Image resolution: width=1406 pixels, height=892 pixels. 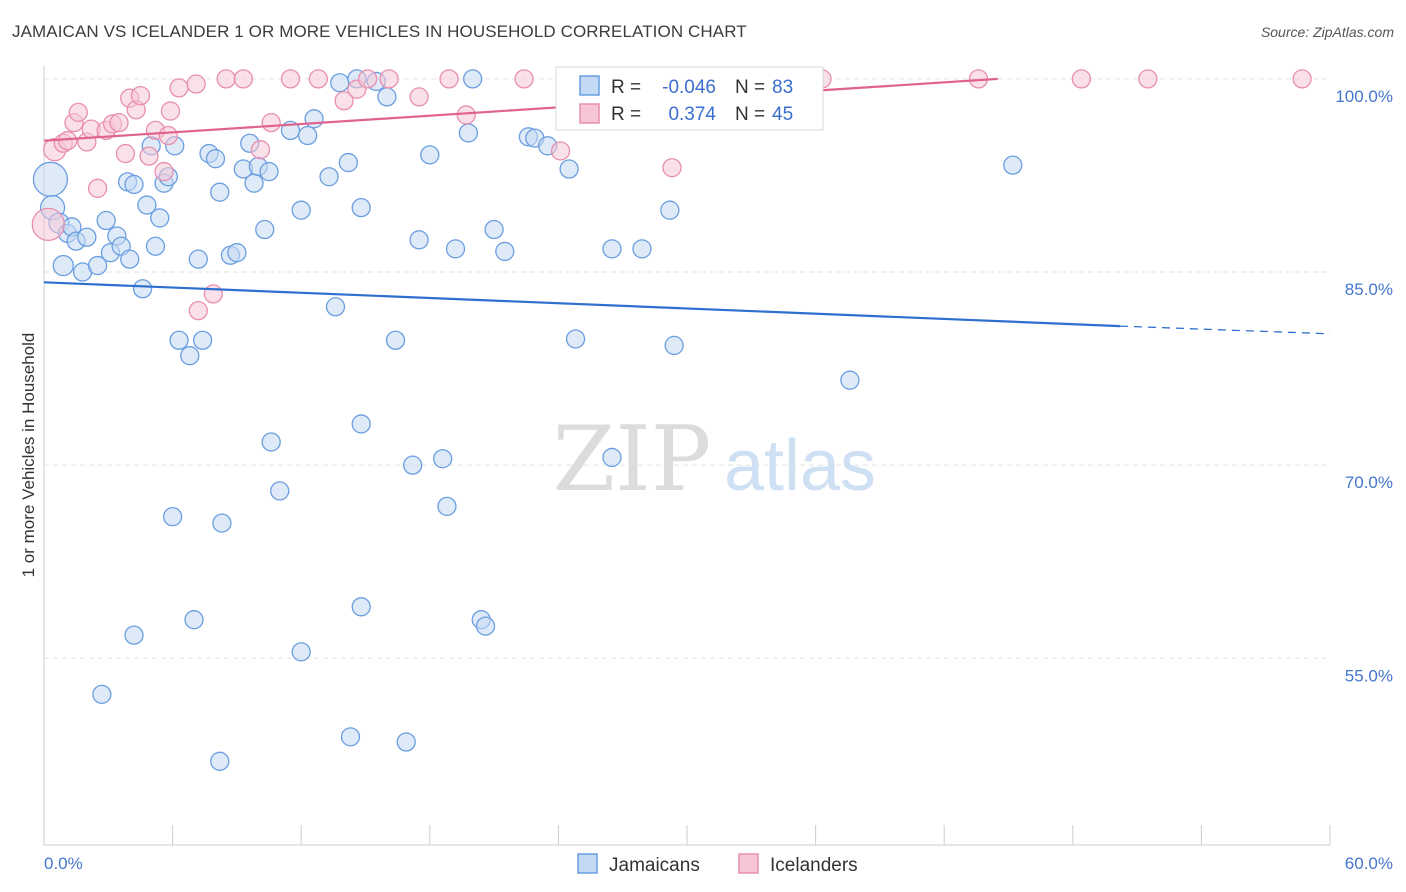 What do you see at coordinates (632, 459) in the screenshot?
I see `watermark-zip: ZIP` at bounding box center [632, 459].